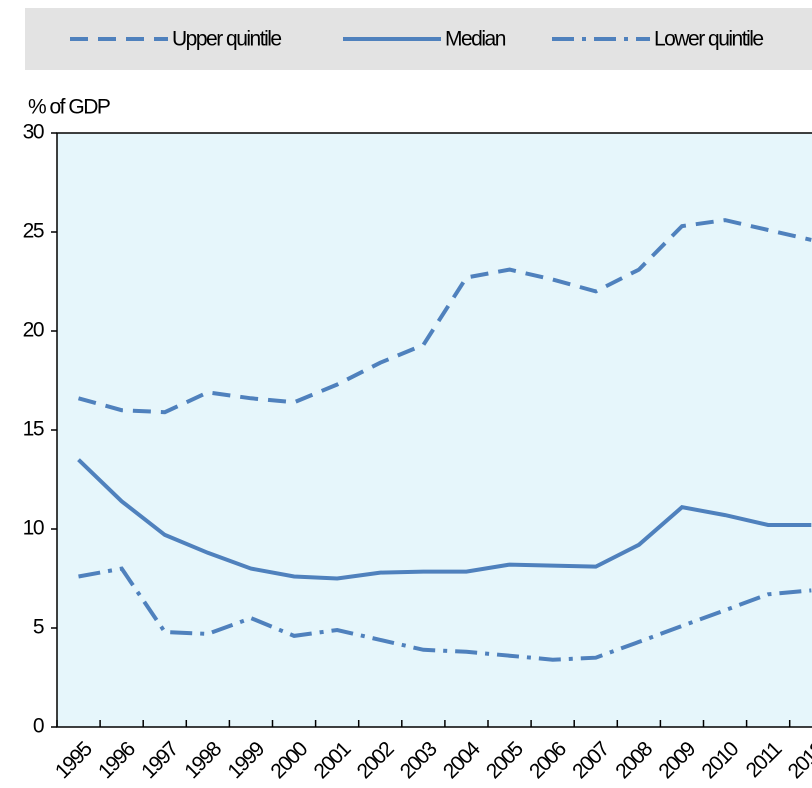 Image resolution: width=812 pixels, height=788 pixels. I want to click on y-tick-label: 15, so click(33, 429).